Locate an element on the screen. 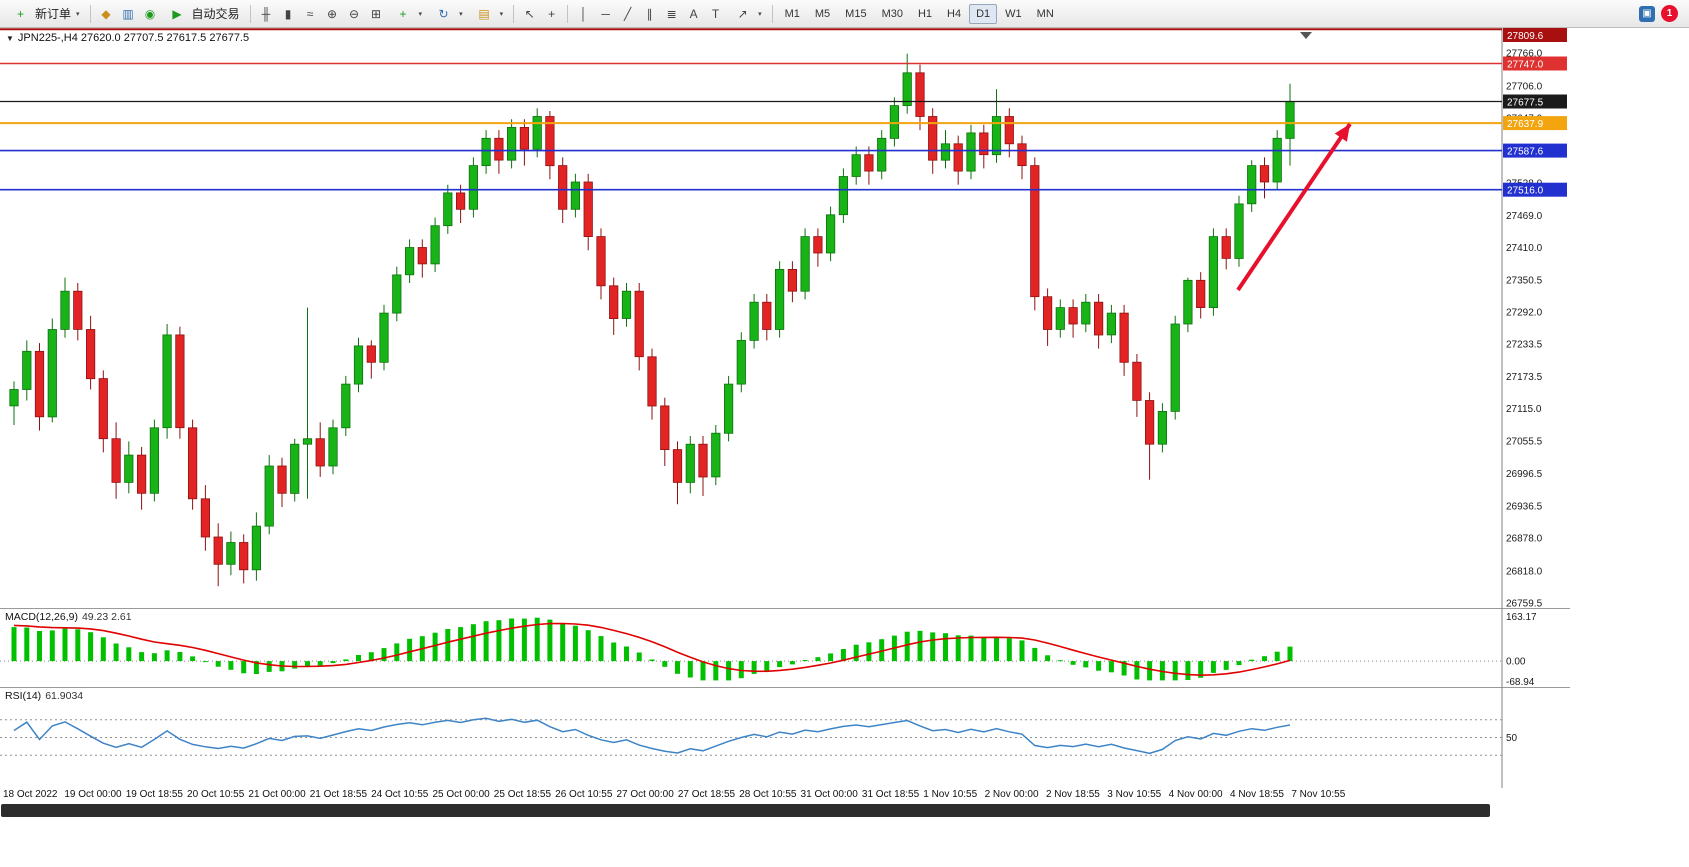 The height and width of the screenshot is (867, 1689). svg-text: 27516.0 is located at coordinates (1525, 191).